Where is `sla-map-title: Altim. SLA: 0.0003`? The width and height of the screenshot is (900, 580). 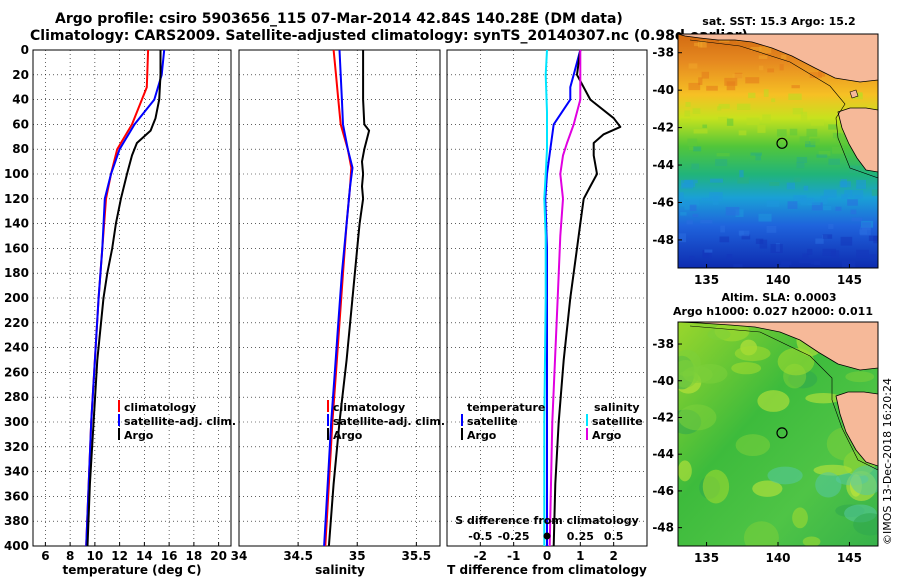 sla-map-title: Altim. SLA: 0.0003 is located at coordinates (778, 297).